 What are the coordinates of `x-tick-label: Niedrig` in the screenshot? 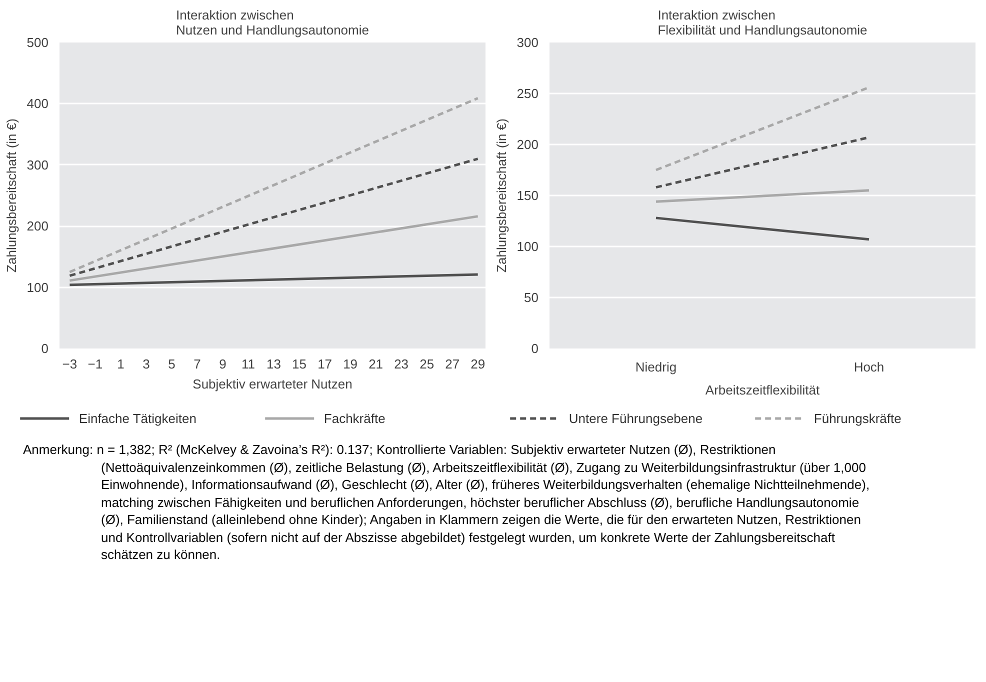 It's located at (656, 367).